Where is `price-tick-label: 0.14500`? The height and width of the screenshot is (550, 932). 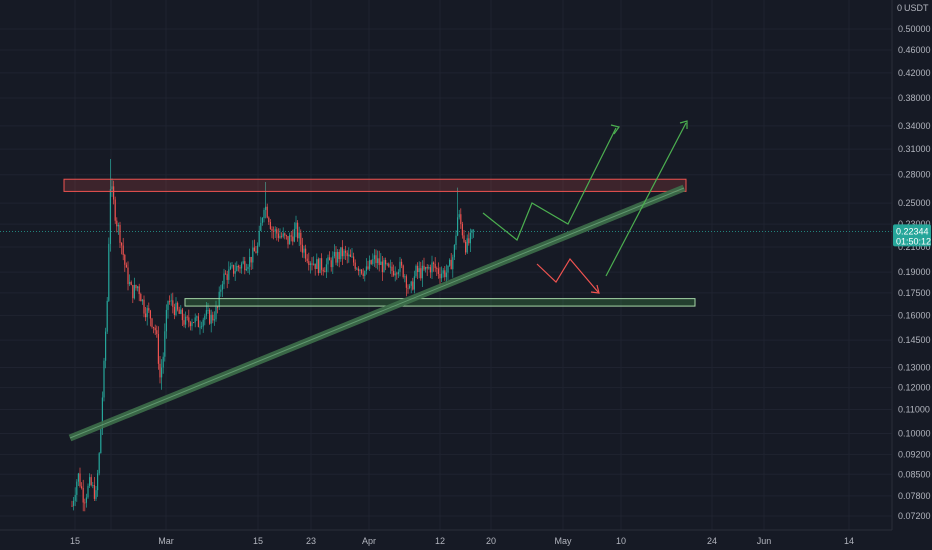
price-tick-label: 0.14500 is located at coordinates (914, 340).